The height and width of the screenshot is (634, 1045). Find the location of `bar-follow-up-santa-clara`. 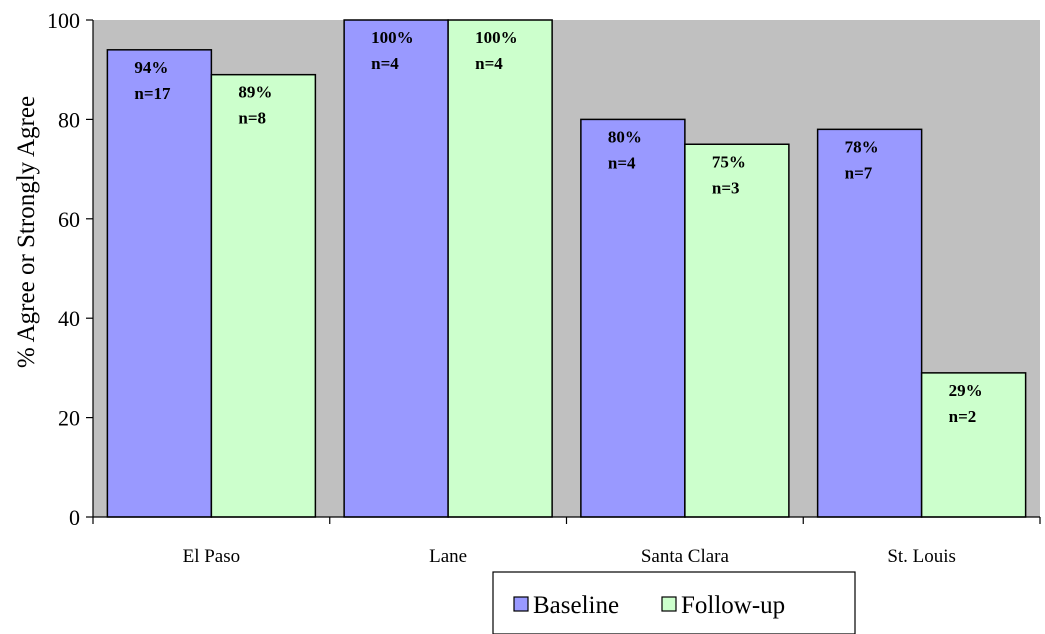

bar-follow-up-santa-clara is located at coordinates (737, 330).